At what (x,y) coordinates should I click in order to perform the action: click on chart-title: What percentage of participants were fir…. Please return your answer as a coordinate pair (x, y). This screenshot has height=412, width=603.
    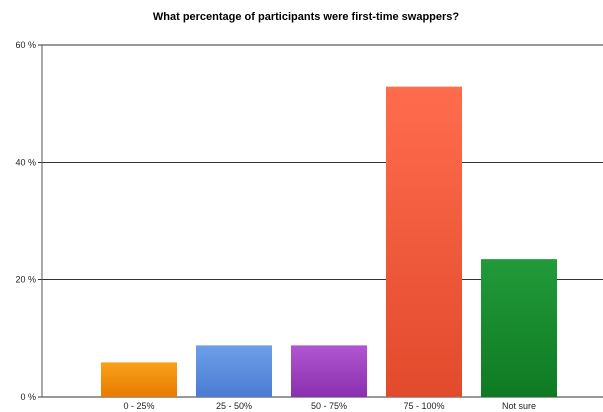
    Looking at the image, I should click on (306, 17).